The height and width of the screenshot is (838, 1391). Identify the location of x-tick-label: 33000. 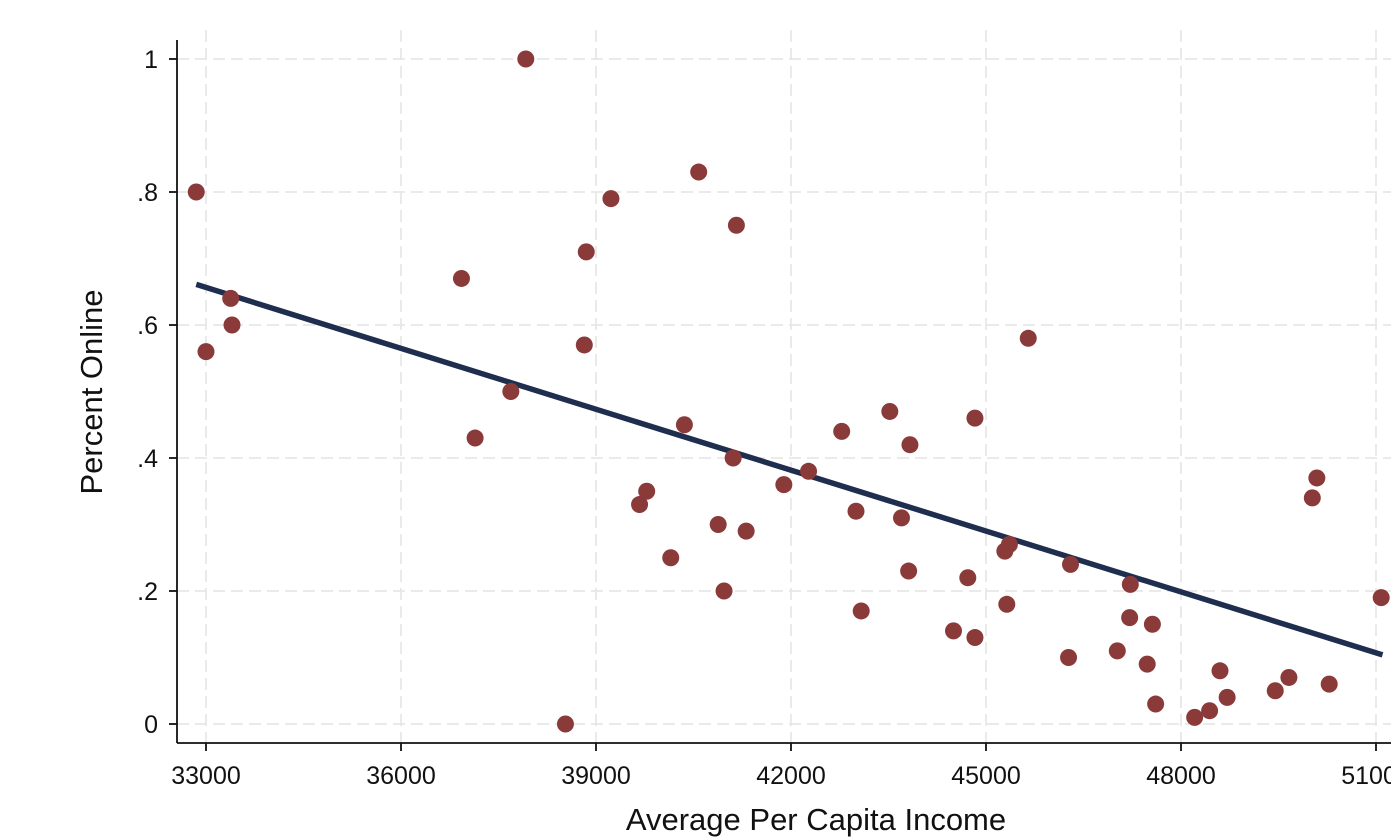
(206, 776).